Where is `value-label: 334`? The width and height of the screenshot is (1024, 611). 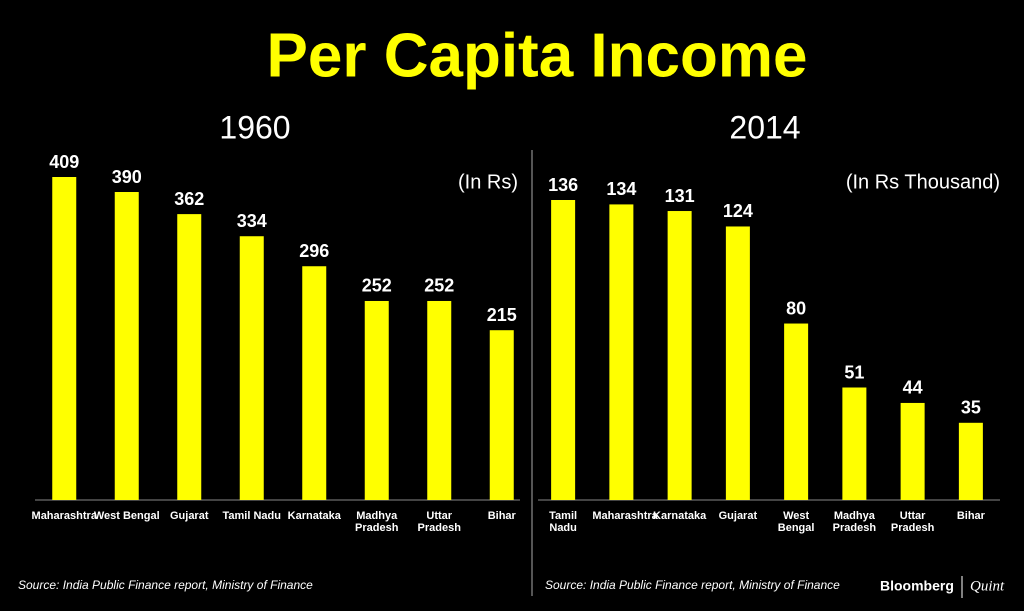
value-label: 334 is located at coordinates (252, 221).